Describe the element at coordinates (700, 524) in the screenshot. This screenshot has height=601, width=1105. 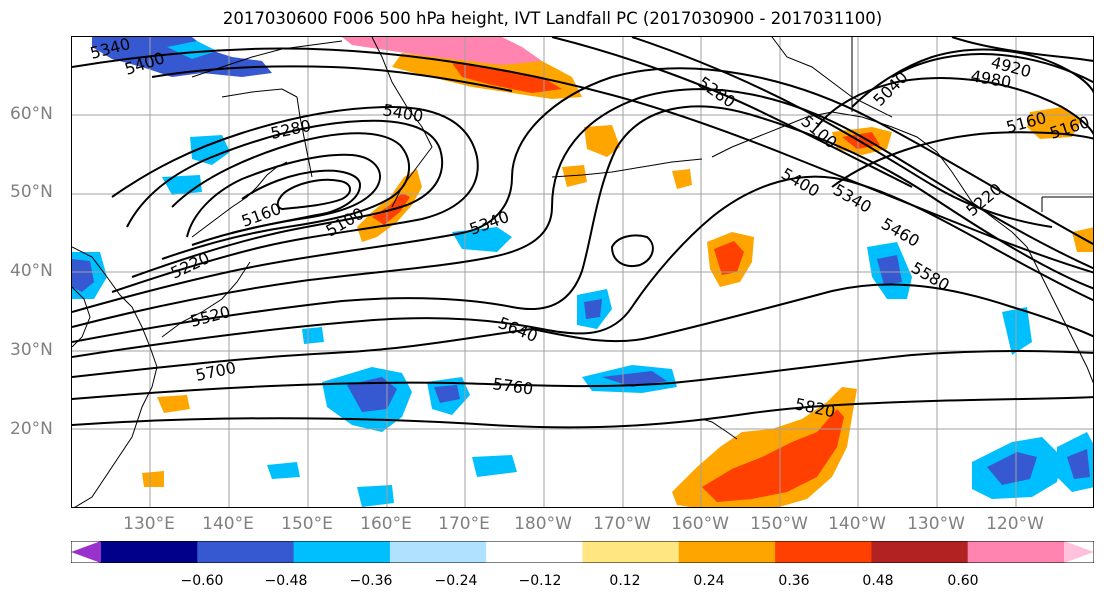
I see `lon-label-160w: 160°W` at that location.